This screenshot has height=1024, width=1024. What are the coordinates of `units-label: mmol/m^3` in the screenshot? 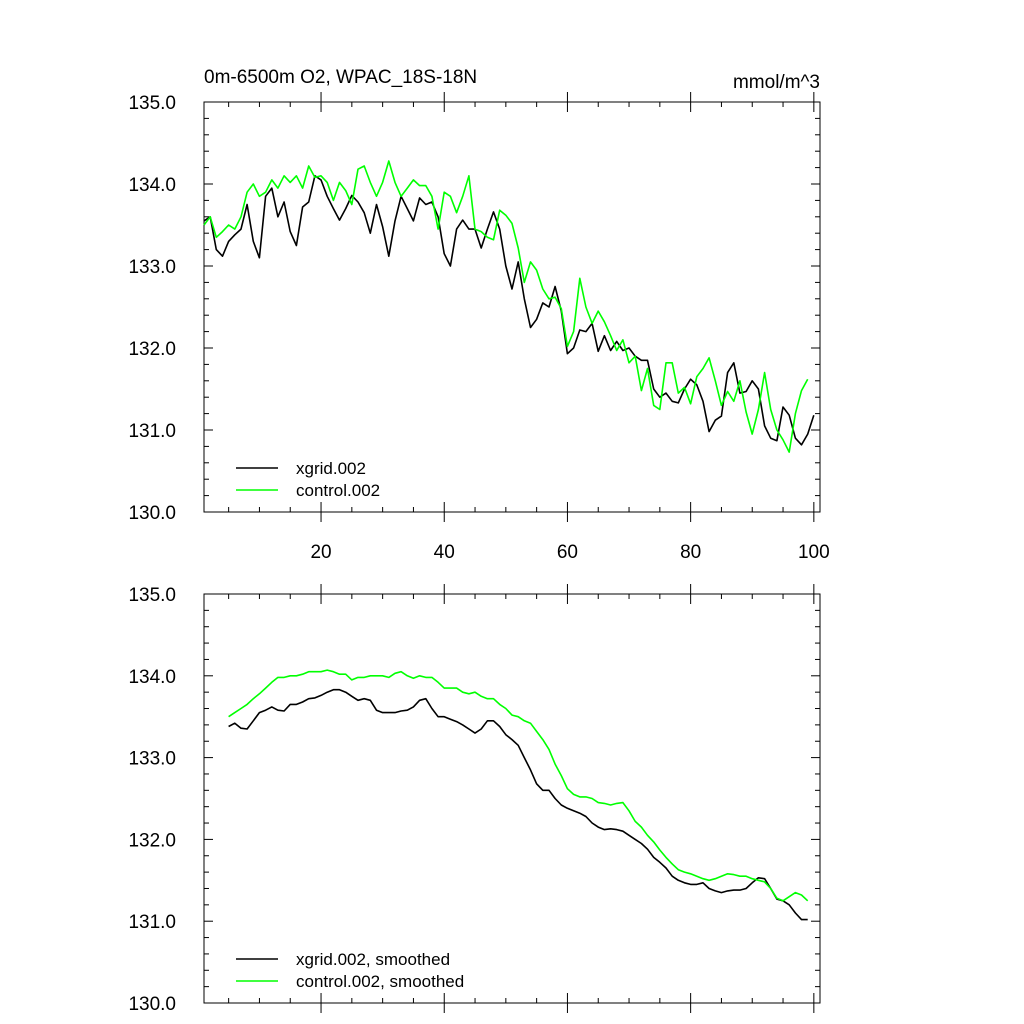 It's located at (776, 82).